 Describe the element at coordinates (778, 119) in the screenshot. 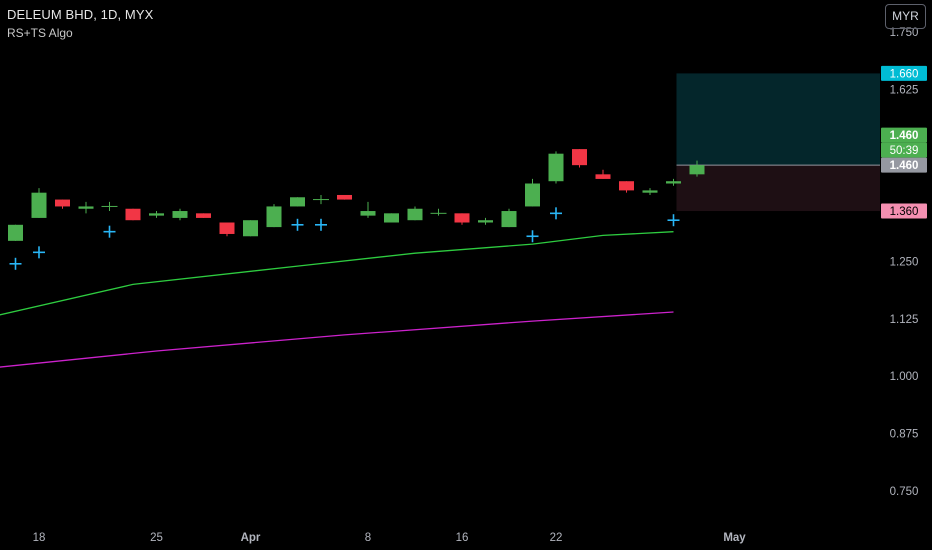

I see `target-zone` at that location.